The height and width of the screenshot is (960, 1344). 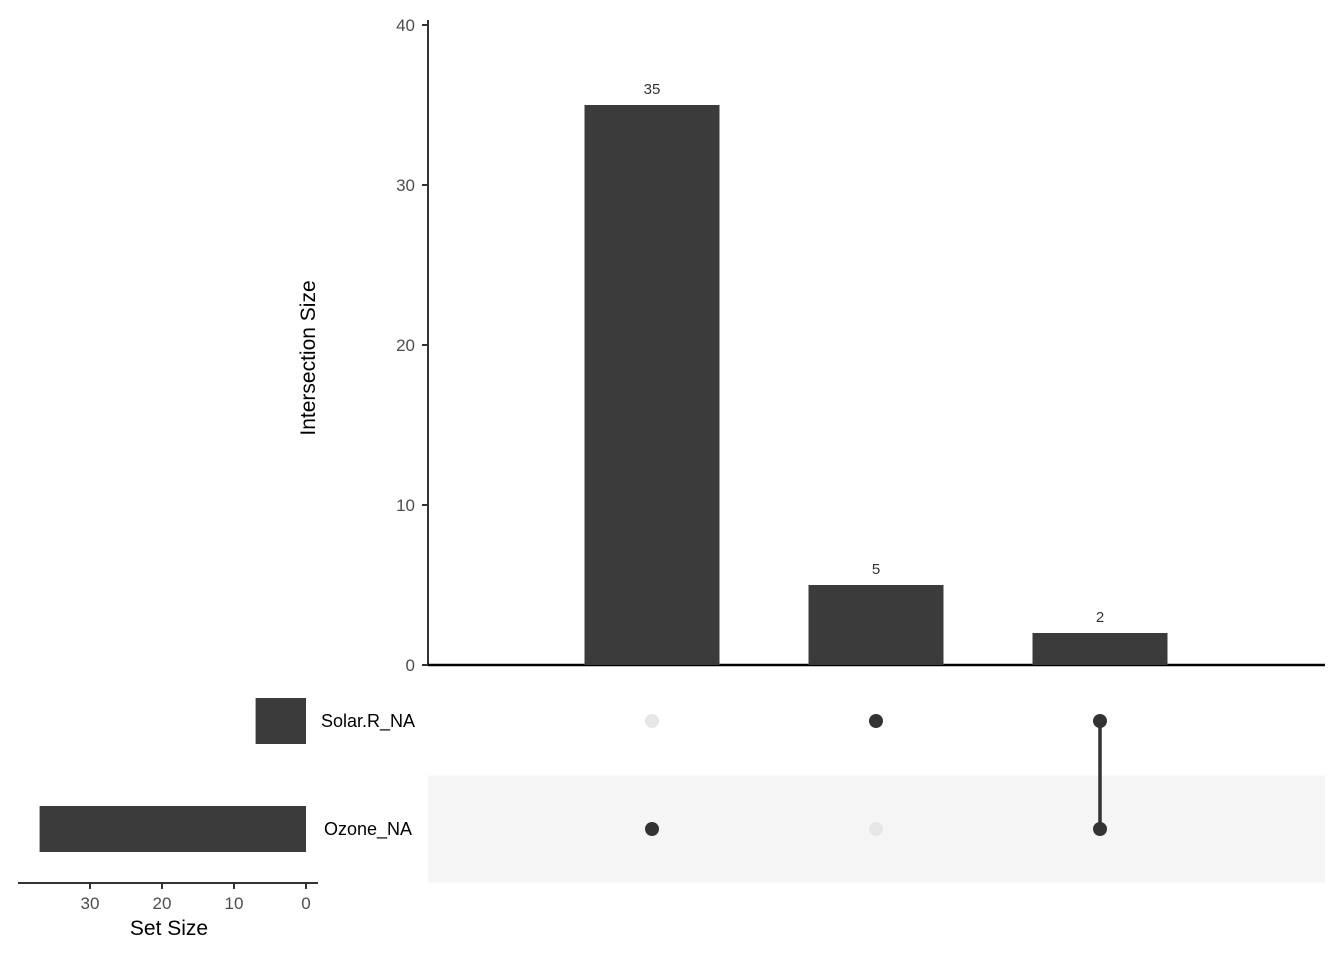 I want to click on y-tick-label-10: 10, so click(x=405, y=505).